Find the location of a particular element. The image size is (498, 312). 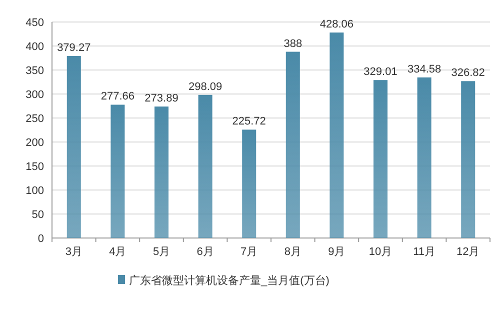

ytick: 150 is located at coordinates (35, 167).